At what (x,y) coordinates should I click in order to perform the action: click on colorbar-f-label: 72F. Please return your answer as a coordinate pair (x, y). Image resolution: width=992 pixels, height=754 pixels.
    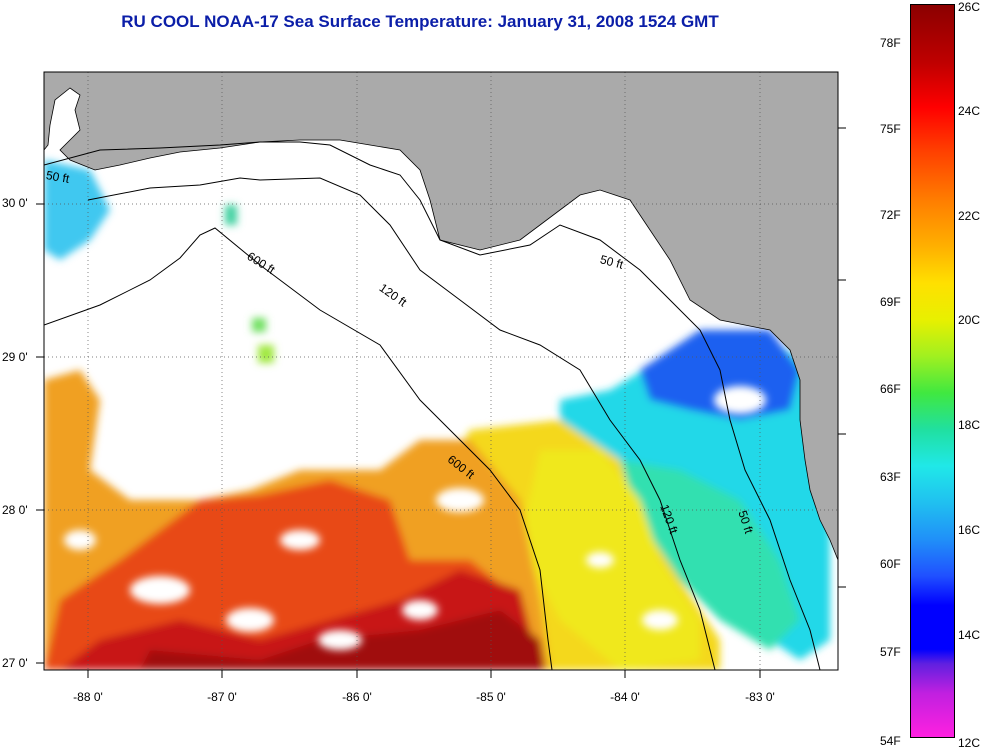
    Looking at the image, I should click on (890, 215).